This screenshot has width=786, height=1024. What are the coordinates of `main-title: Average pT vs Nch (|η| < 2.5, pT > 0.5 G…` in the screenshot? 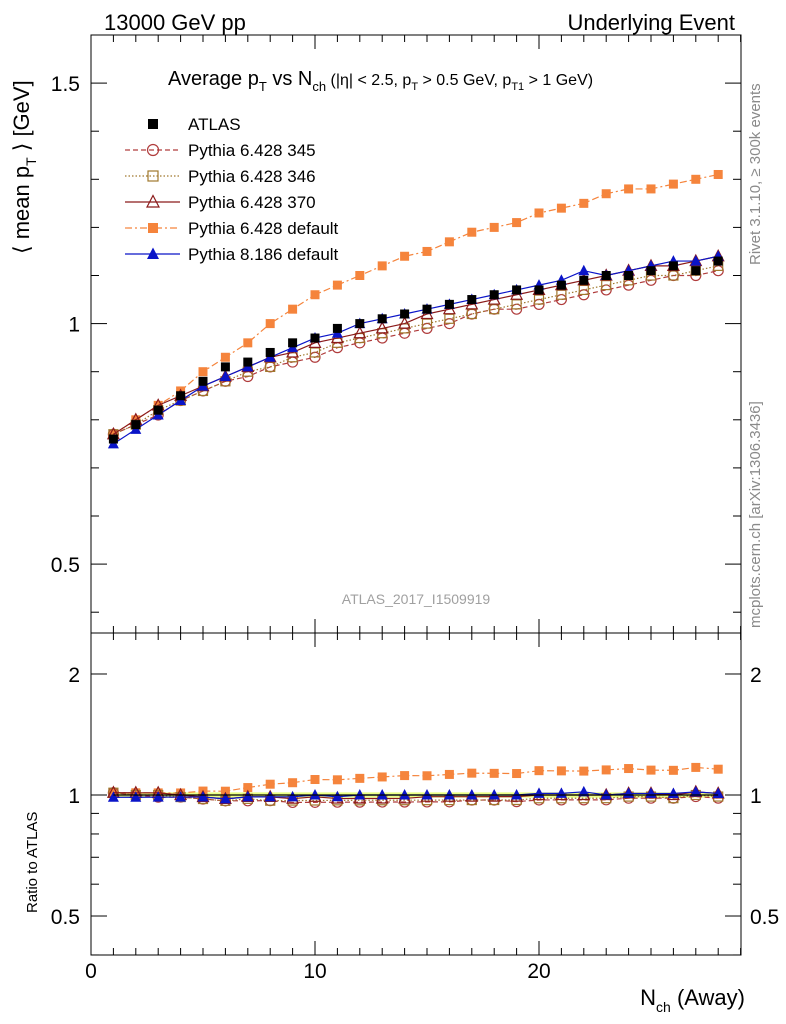 It's located at (380, 81).